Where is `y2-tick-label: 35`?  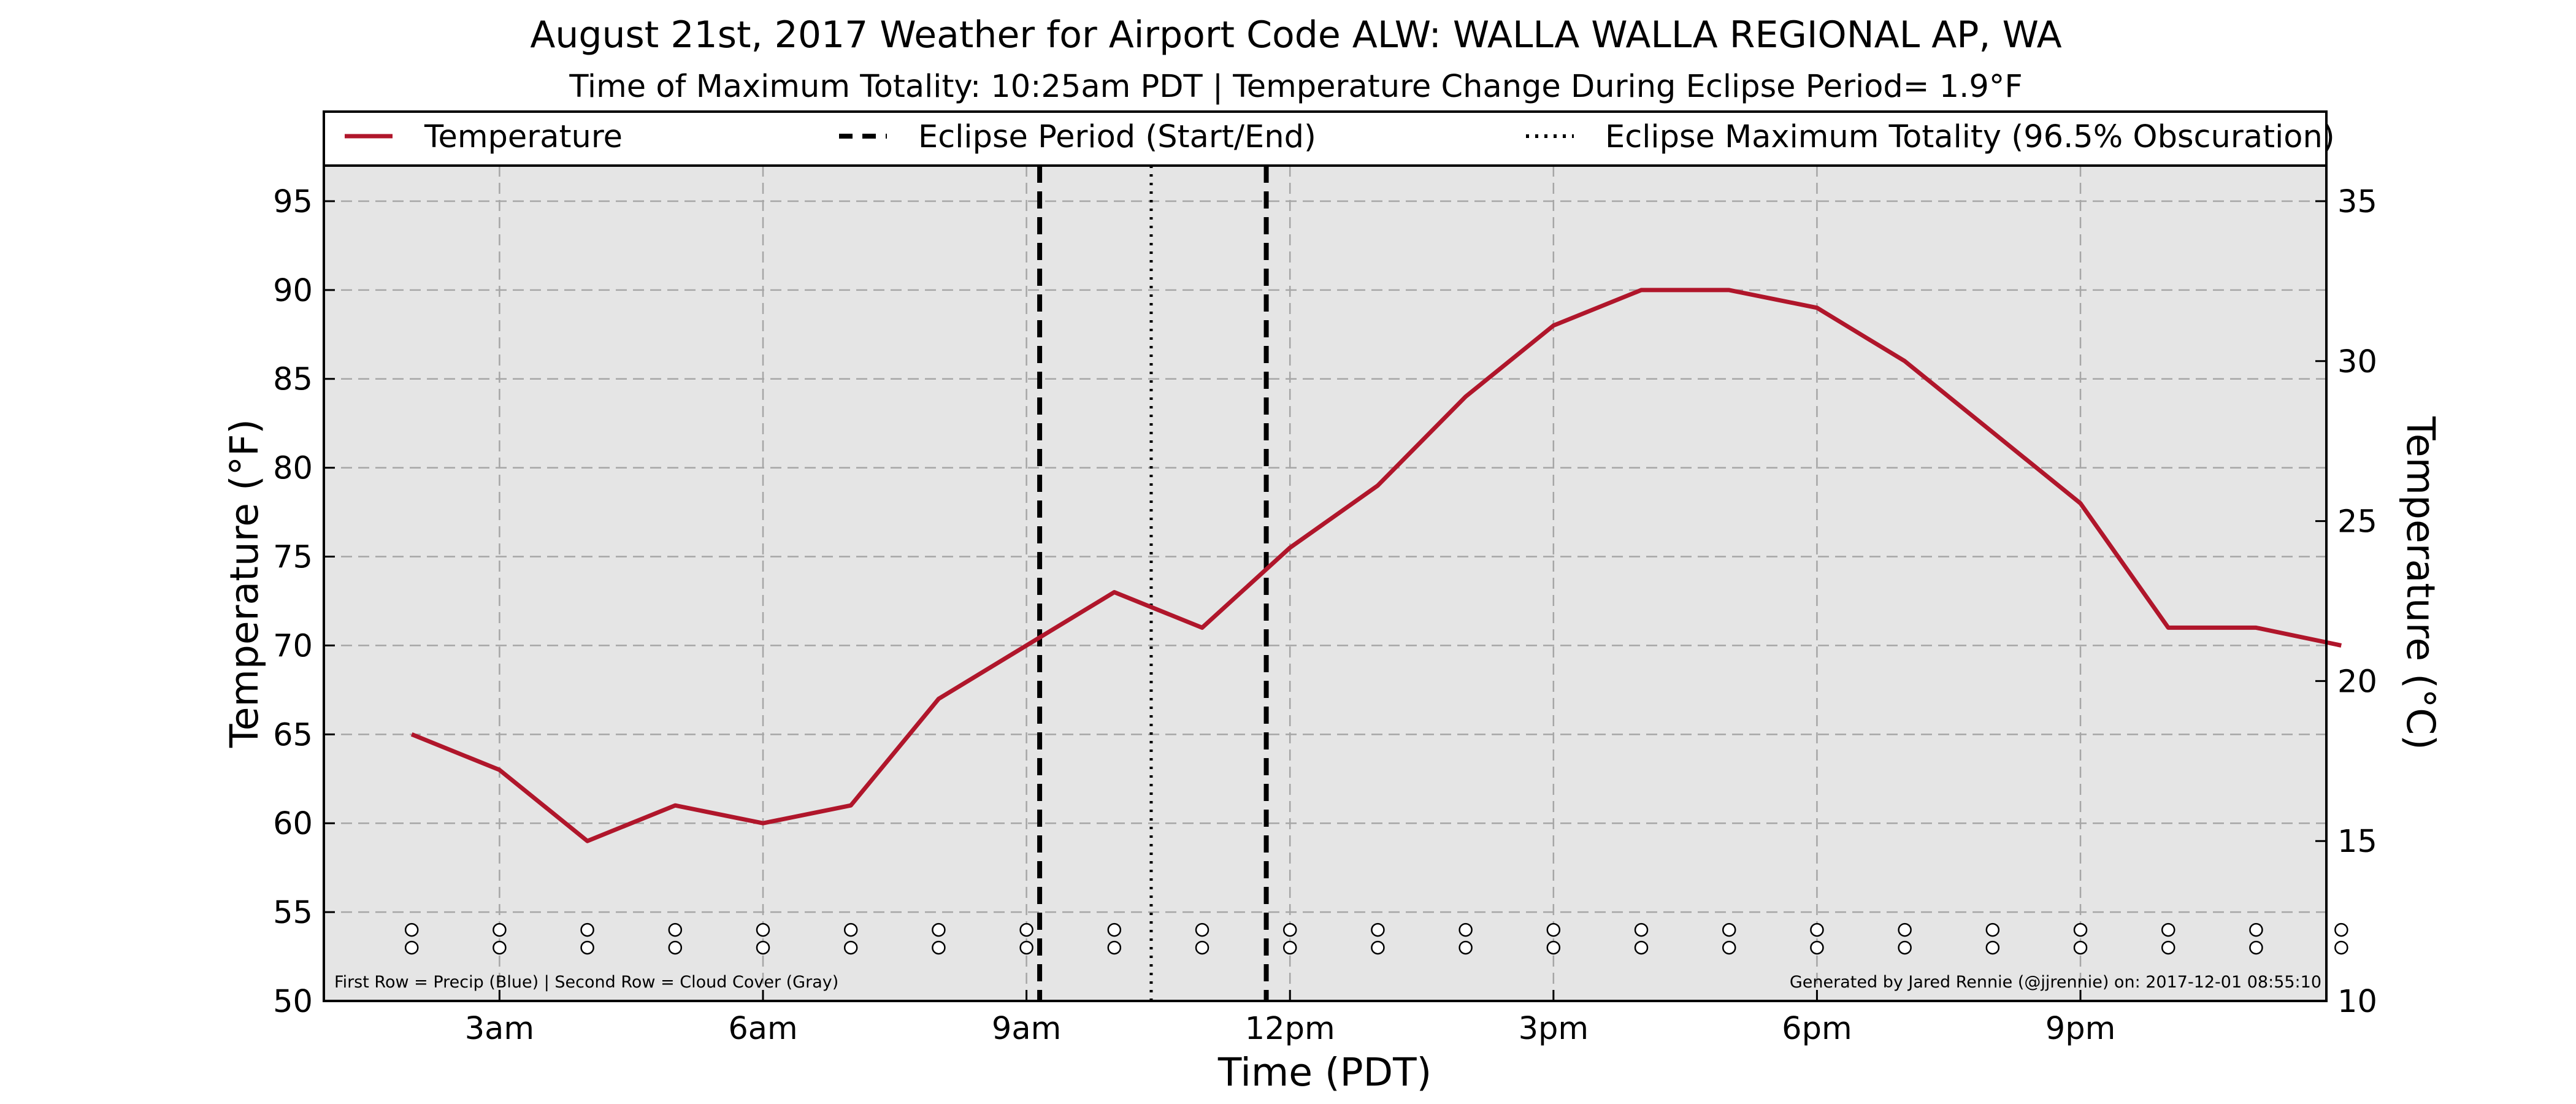
y2-tick-label: 35 is located at coordinates (2357, 202).